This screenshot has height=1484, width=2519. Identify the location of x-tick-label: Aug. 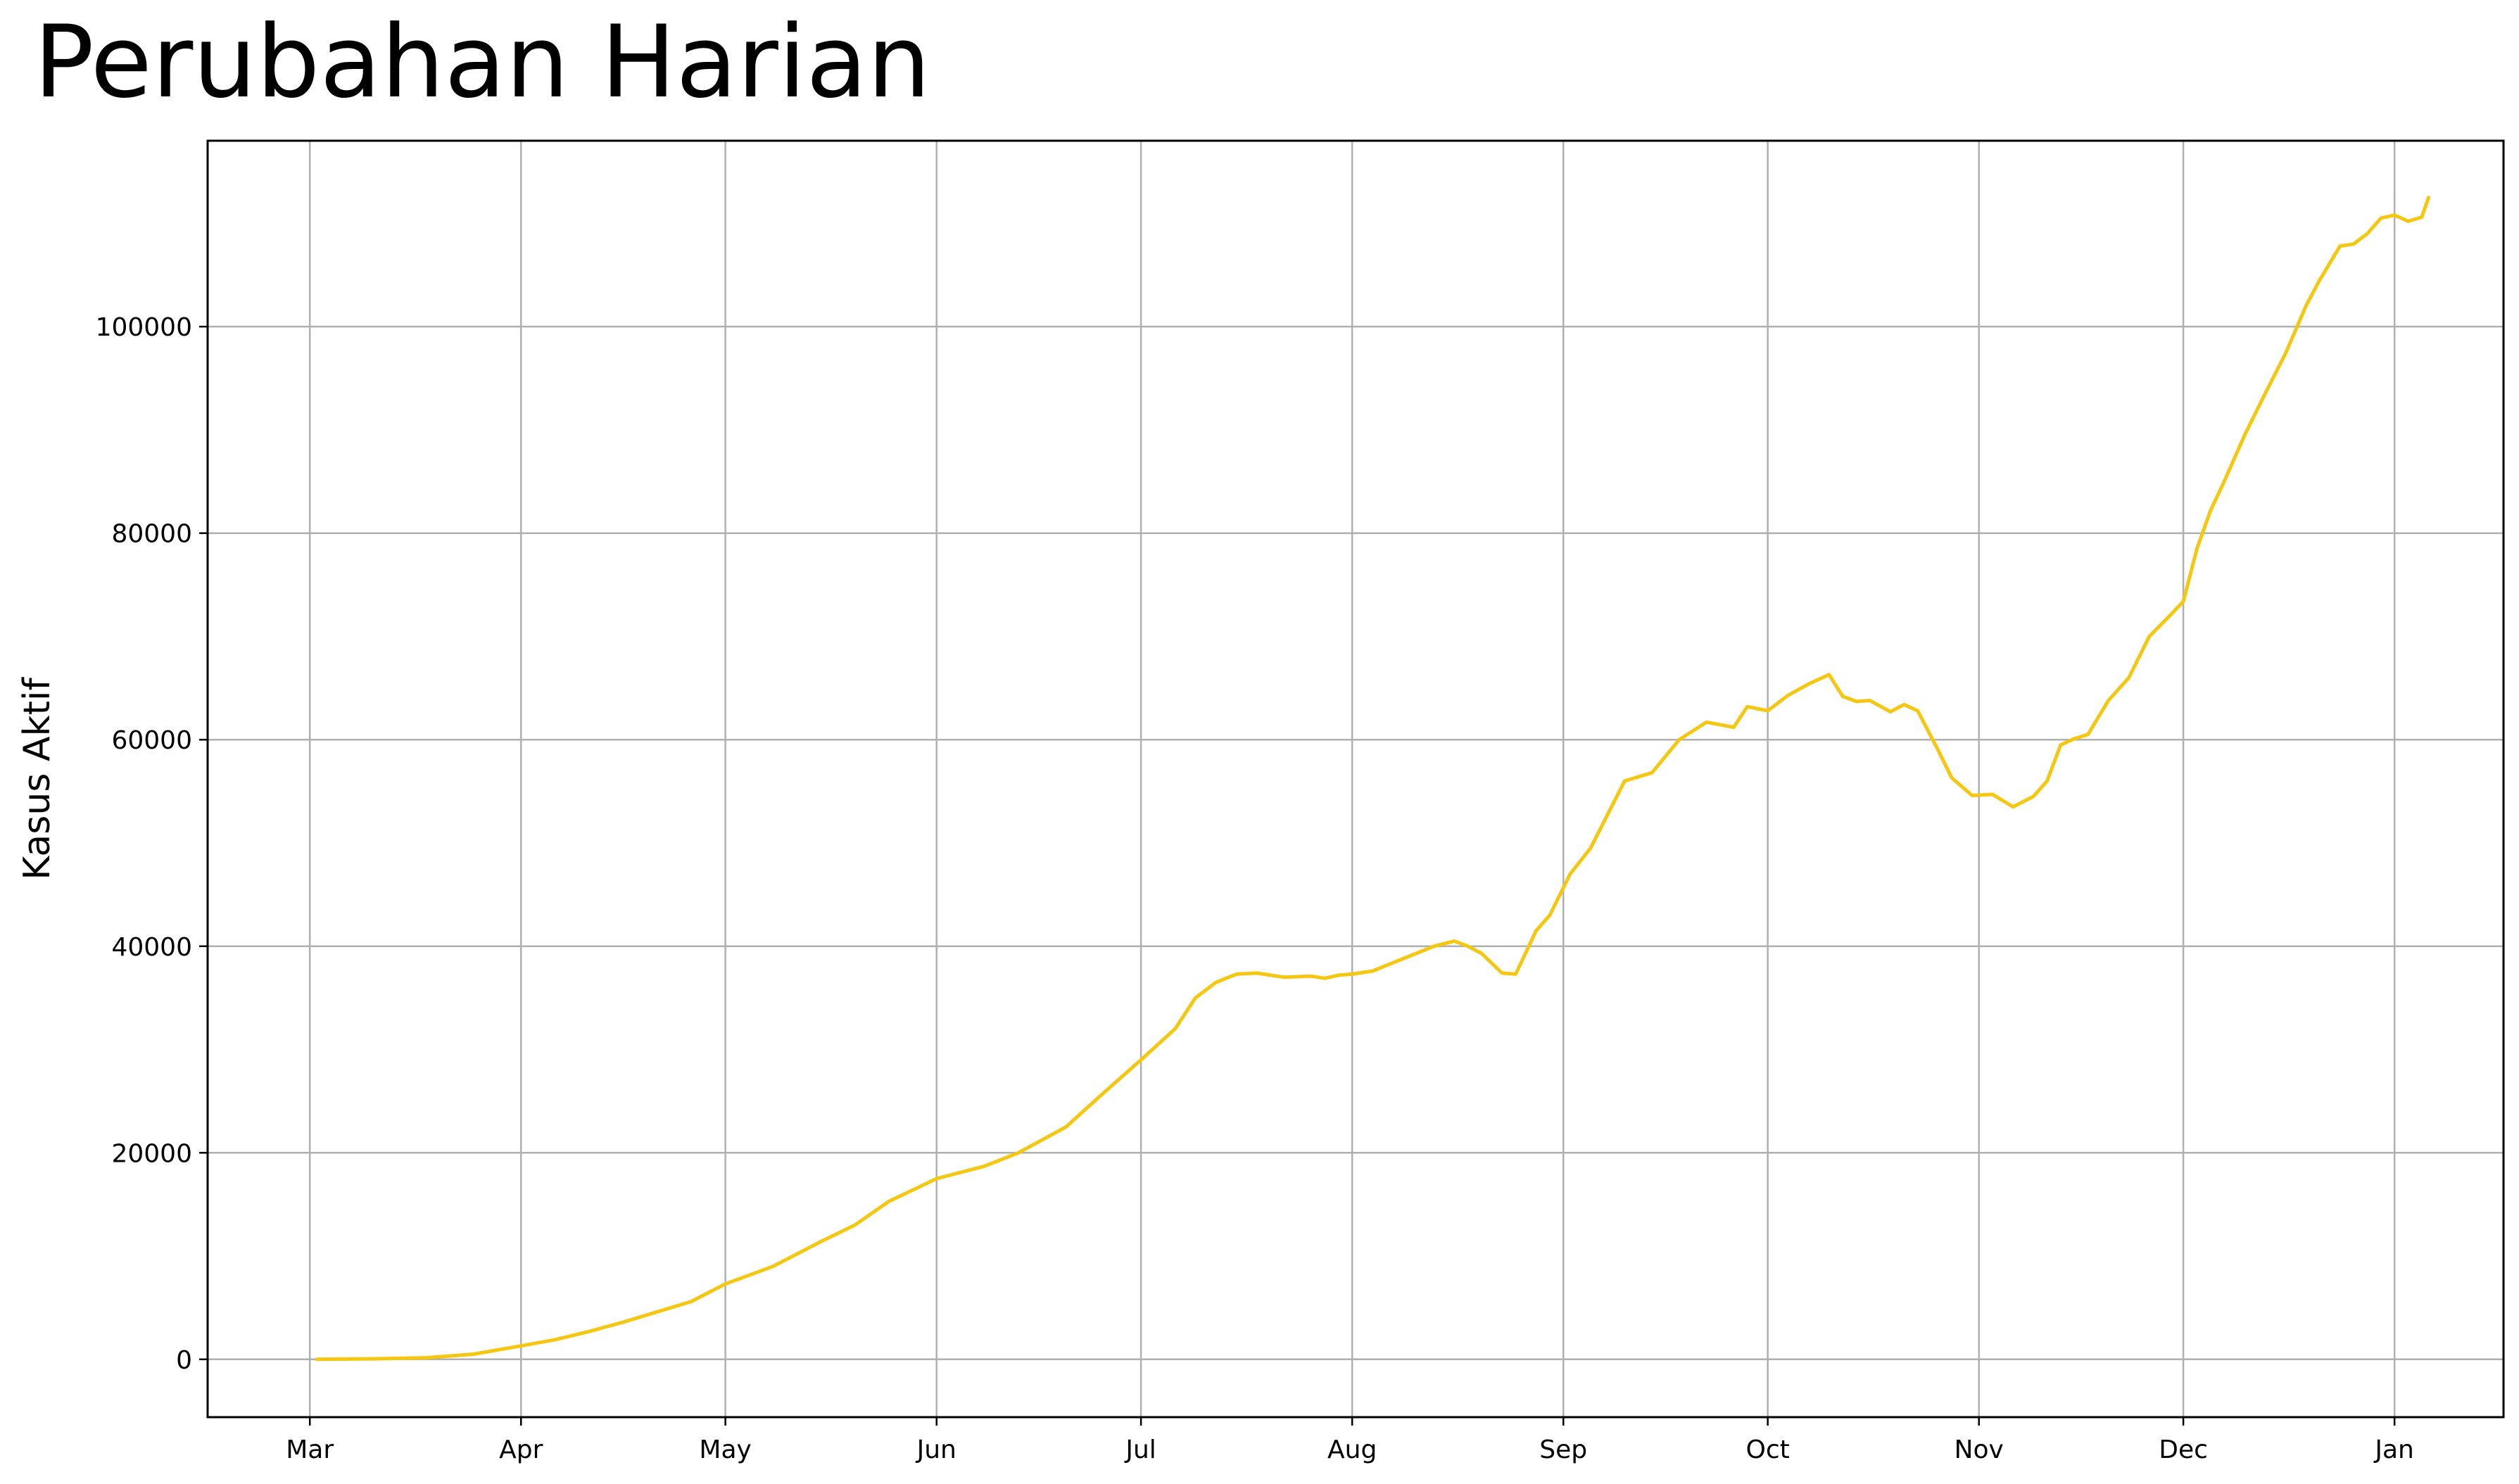
(1352, 1450).